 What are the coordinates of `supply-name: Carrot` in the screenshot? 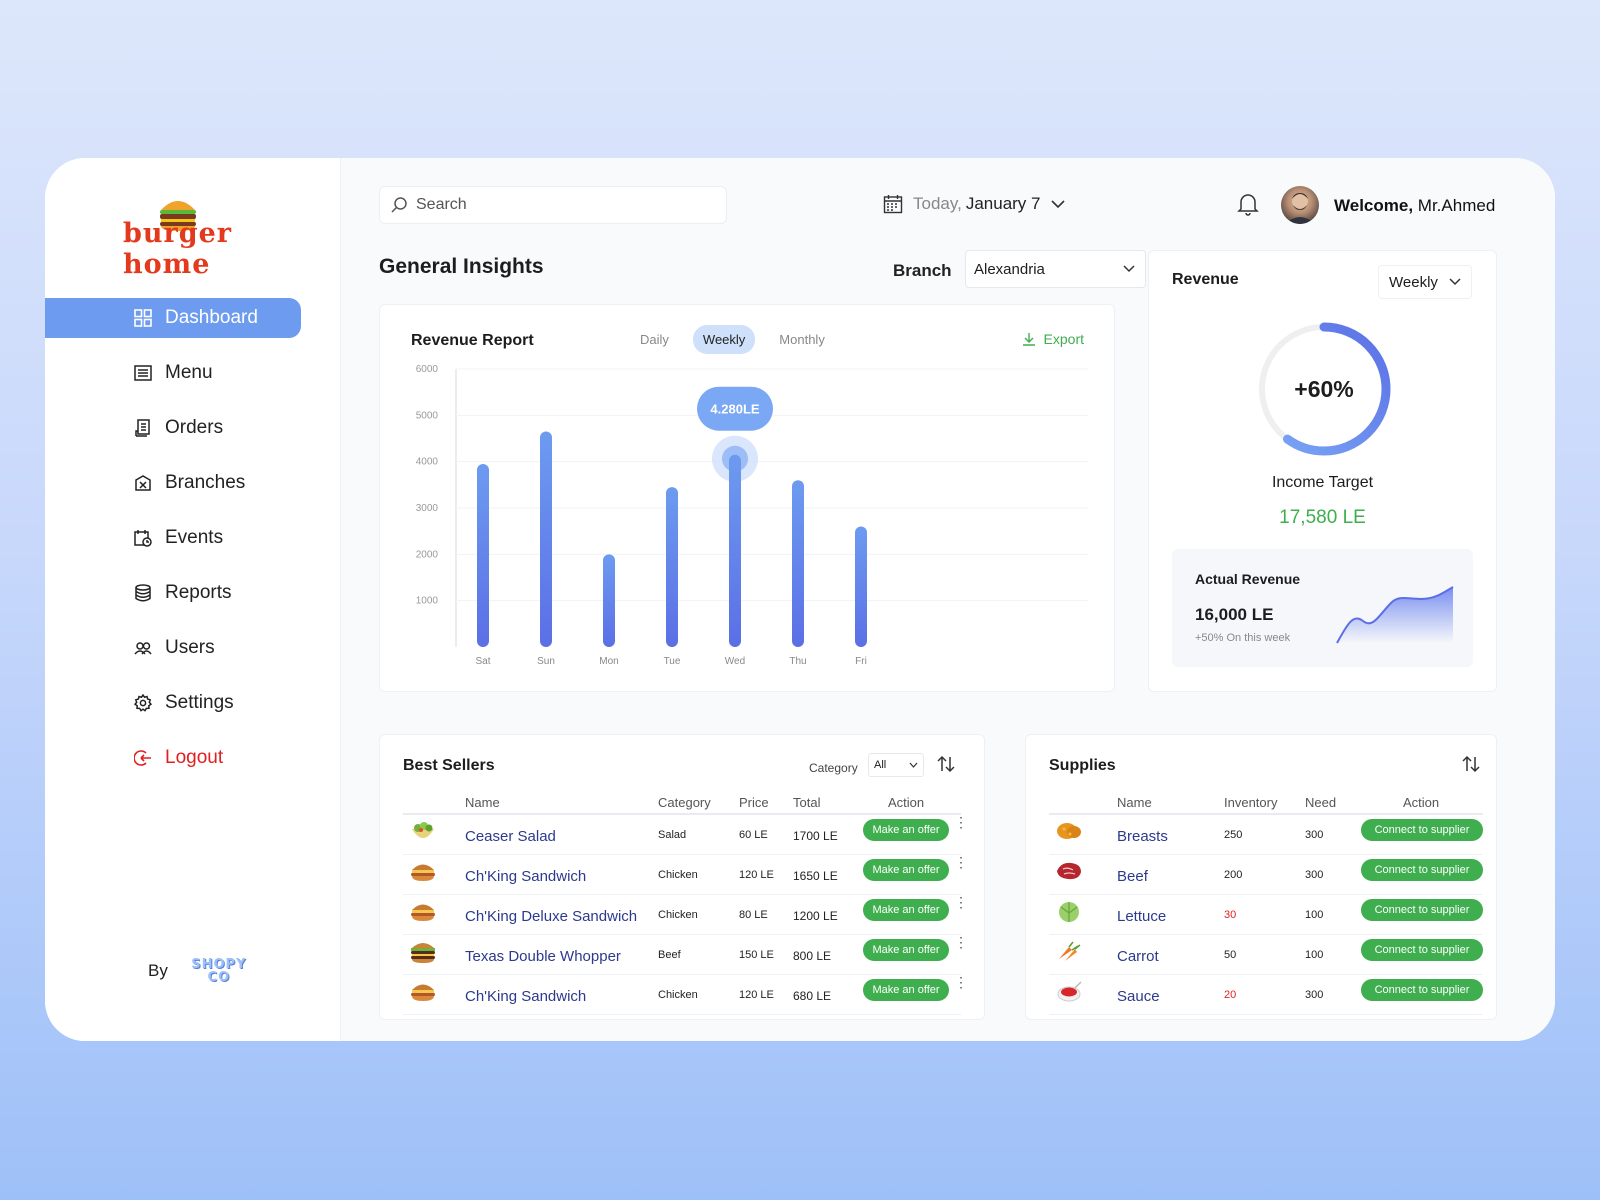 It's located at (1138, 956).